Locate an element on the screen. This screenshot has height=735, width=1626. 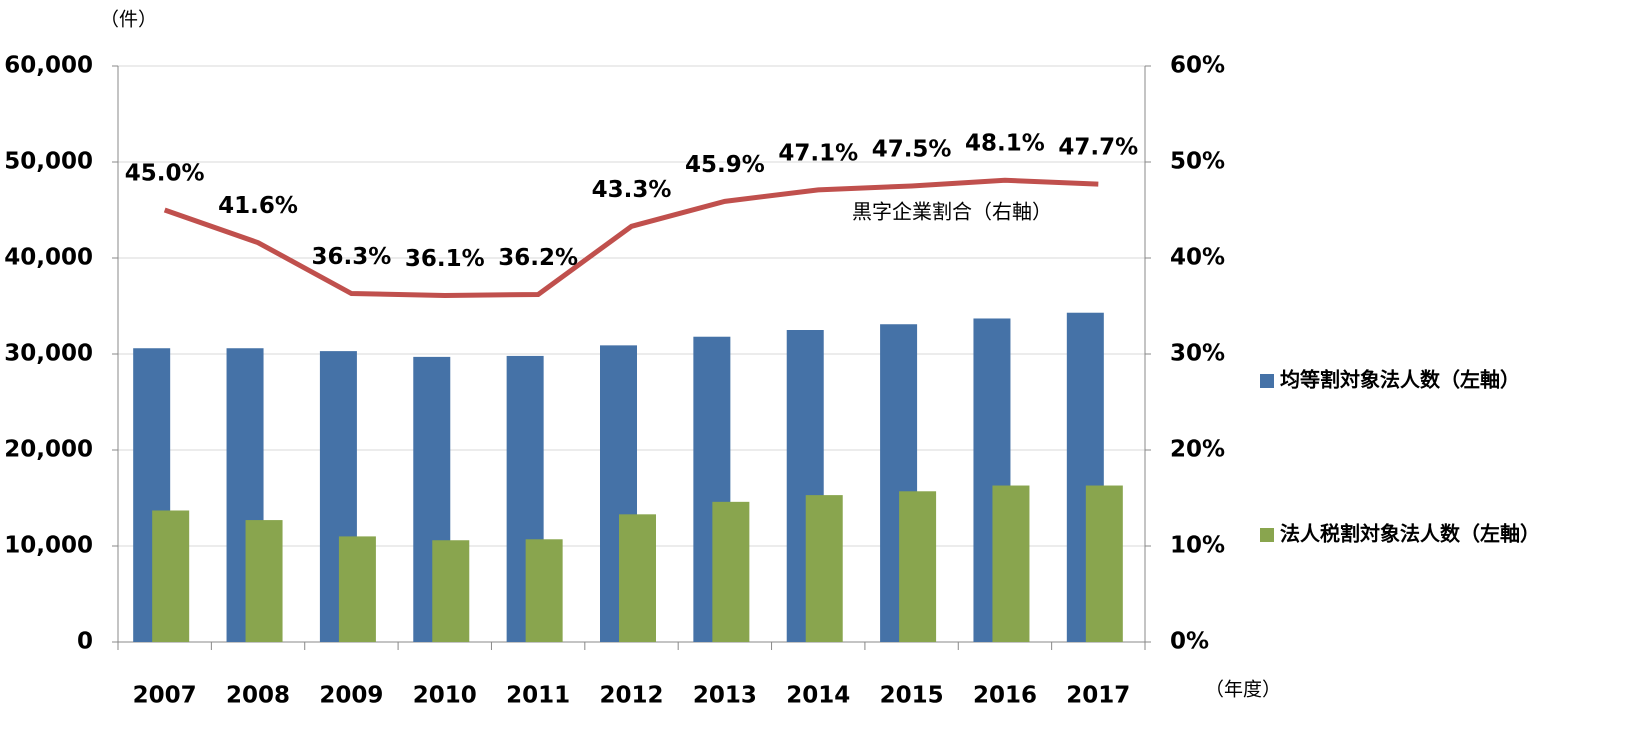
data-label: 47.1% is located at coordinates (818, 153).